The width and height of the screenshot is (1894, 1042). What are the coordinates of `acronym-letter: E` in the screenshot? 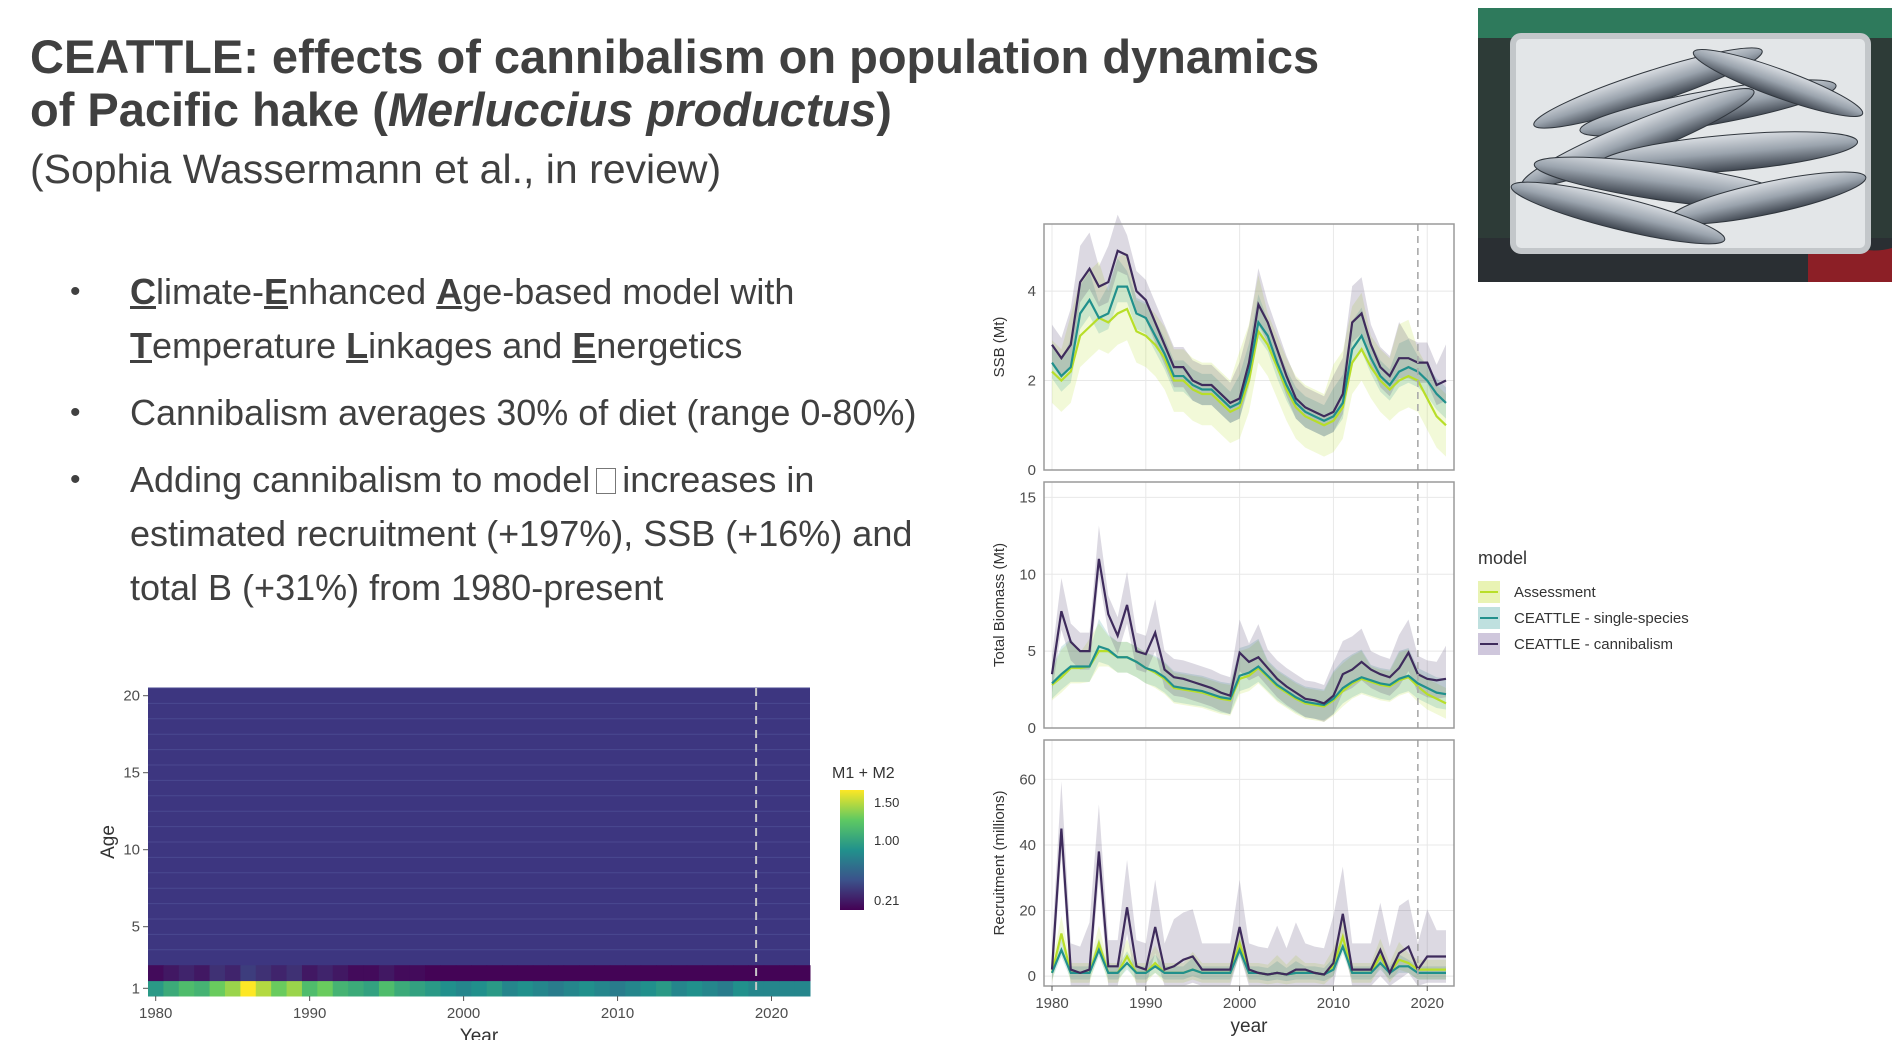 It's located at (584, 345).